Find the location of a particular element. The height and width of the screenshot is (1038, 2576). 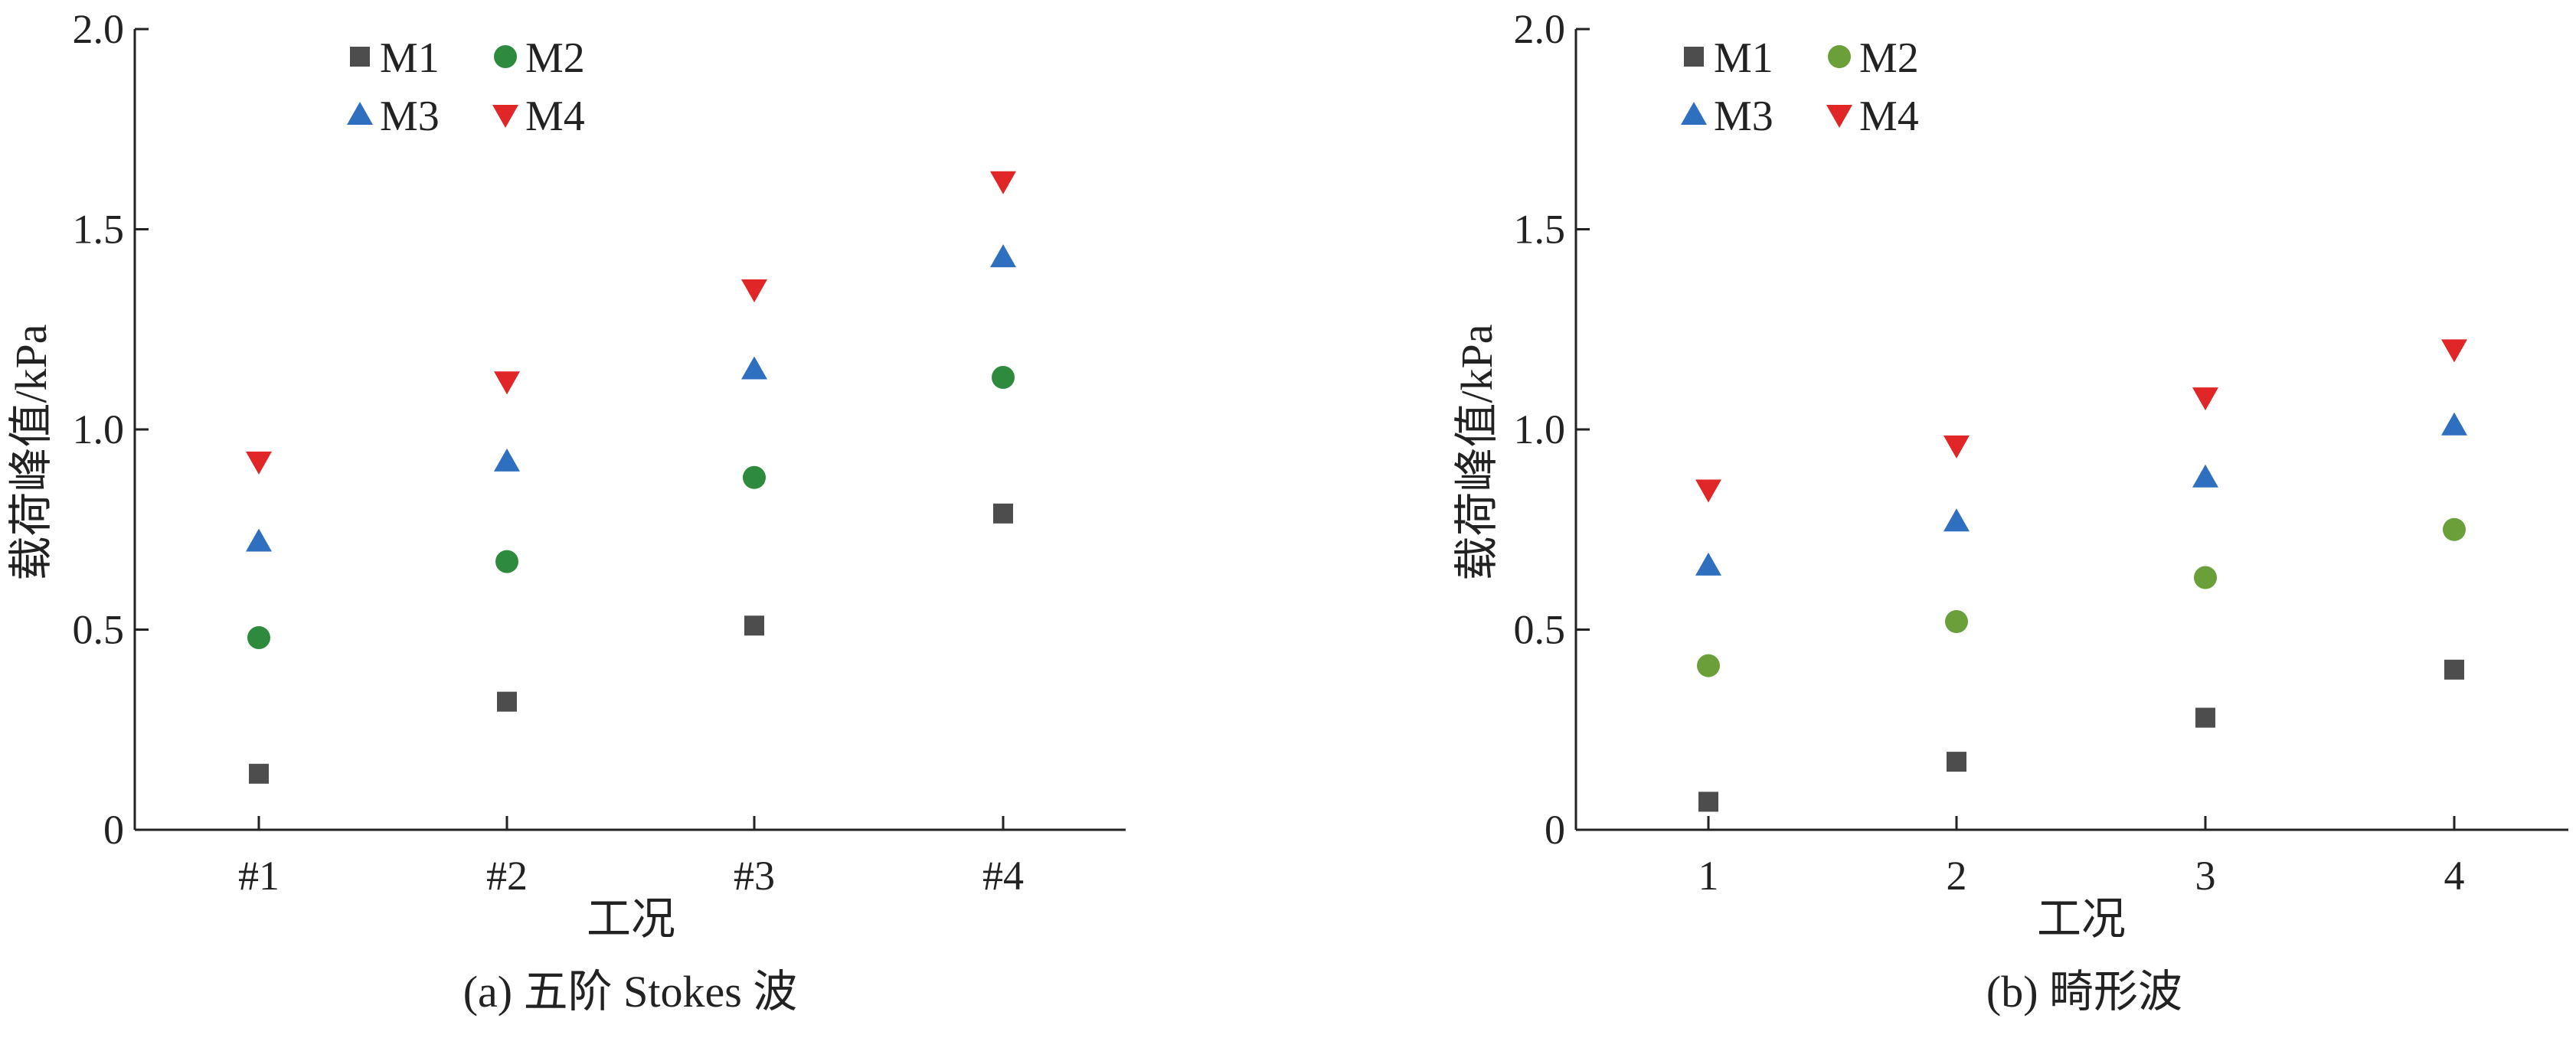

panel-caption: (b) 畸形波 is located at coordinates (2084, 992).